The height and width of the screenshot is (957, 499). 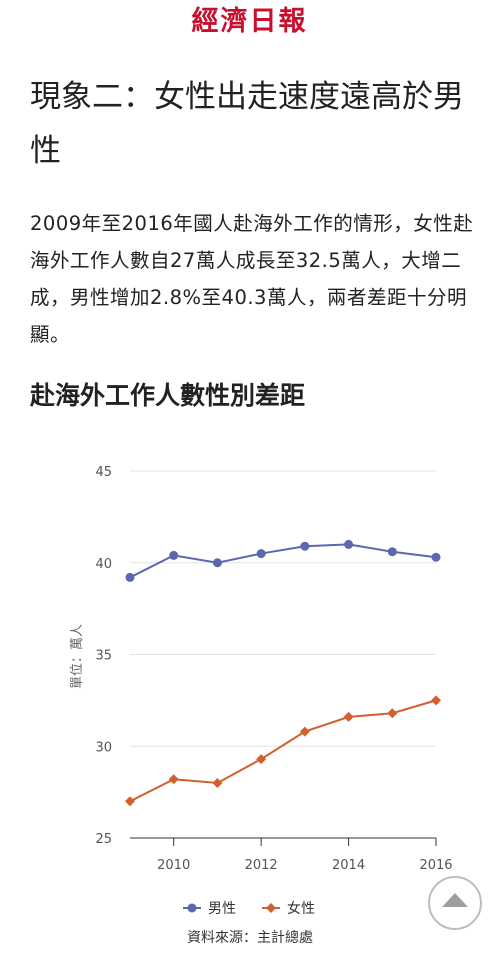 I want to click on x-tick-label: 2014, so click(x=348, y=865).